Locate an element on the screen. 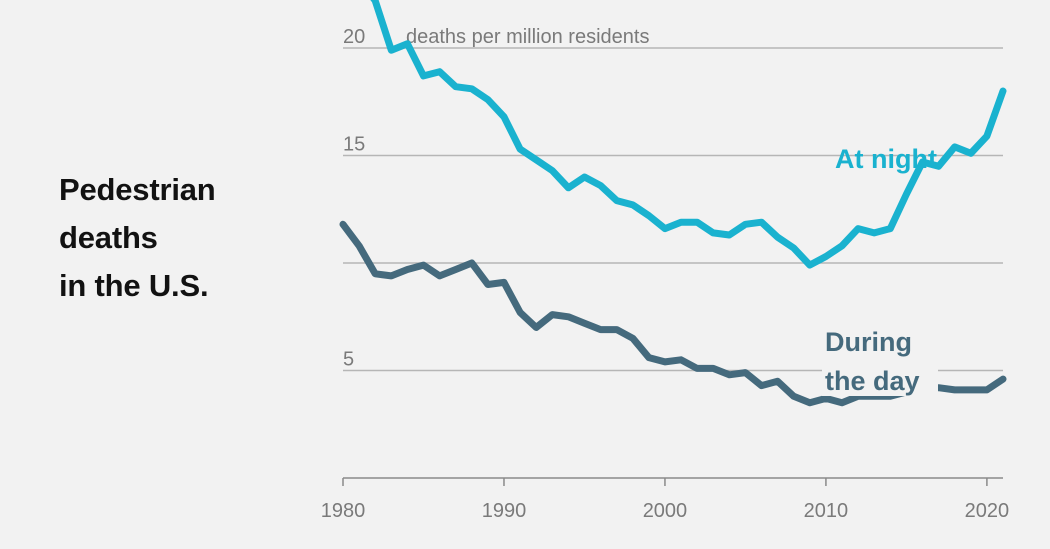 This screenshot has width=1050, height=549. series-label-during-the-day: the day is located at coordinates (872, 381).